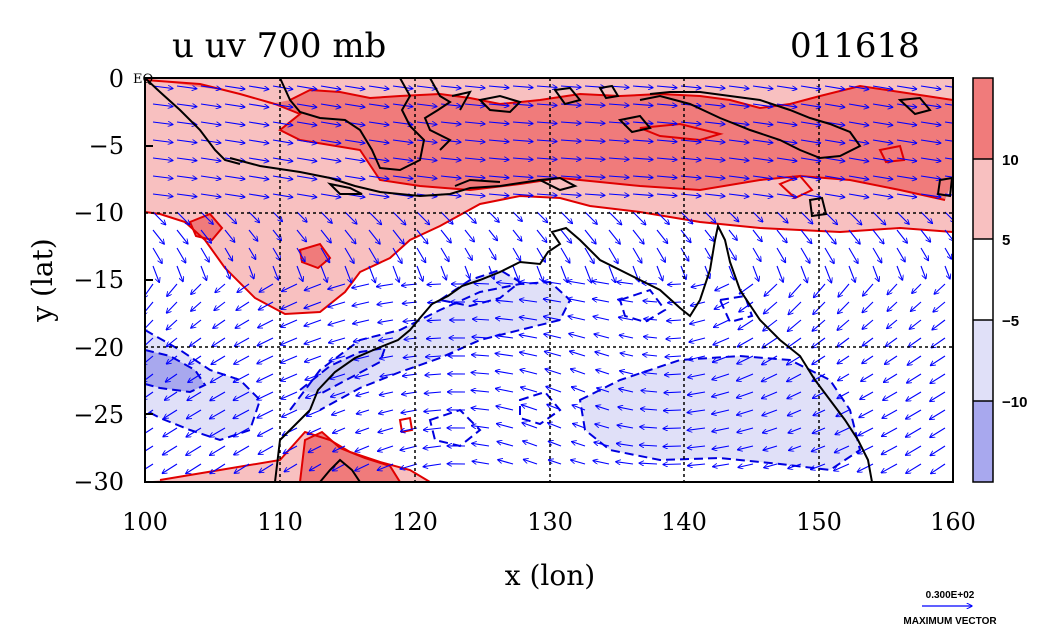 This screenshot has height=631, width=1056. I want to click on x-tick-label: 150, so click(819, 522).